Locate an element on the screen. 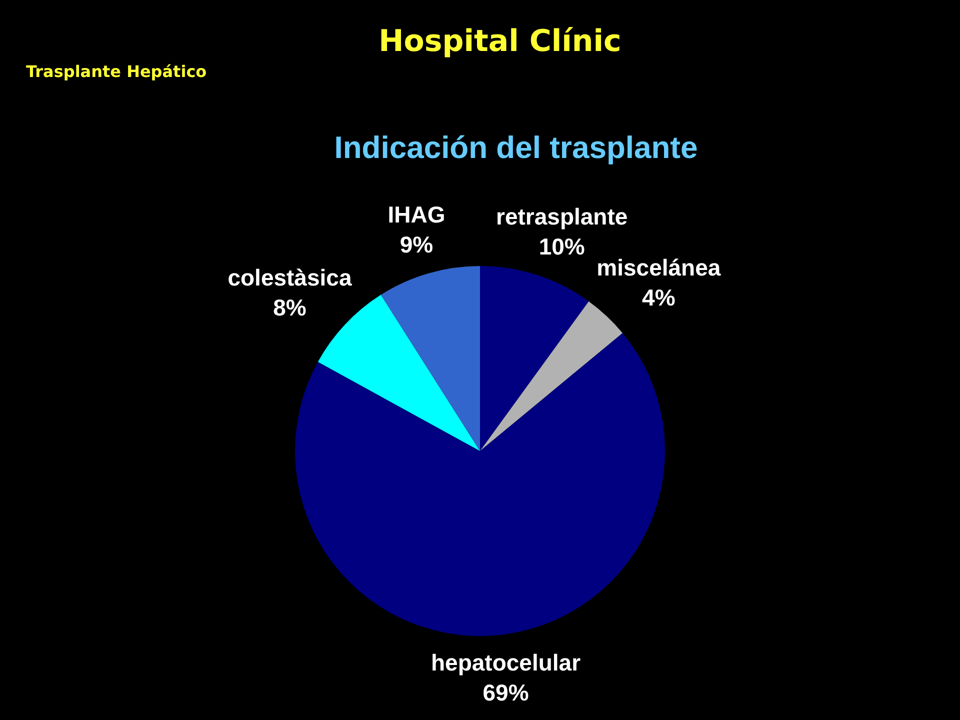 Image resolution: width=960 pixels, height=720 pixels. slice-label: miscelánea is located at coordinates (658, 267).